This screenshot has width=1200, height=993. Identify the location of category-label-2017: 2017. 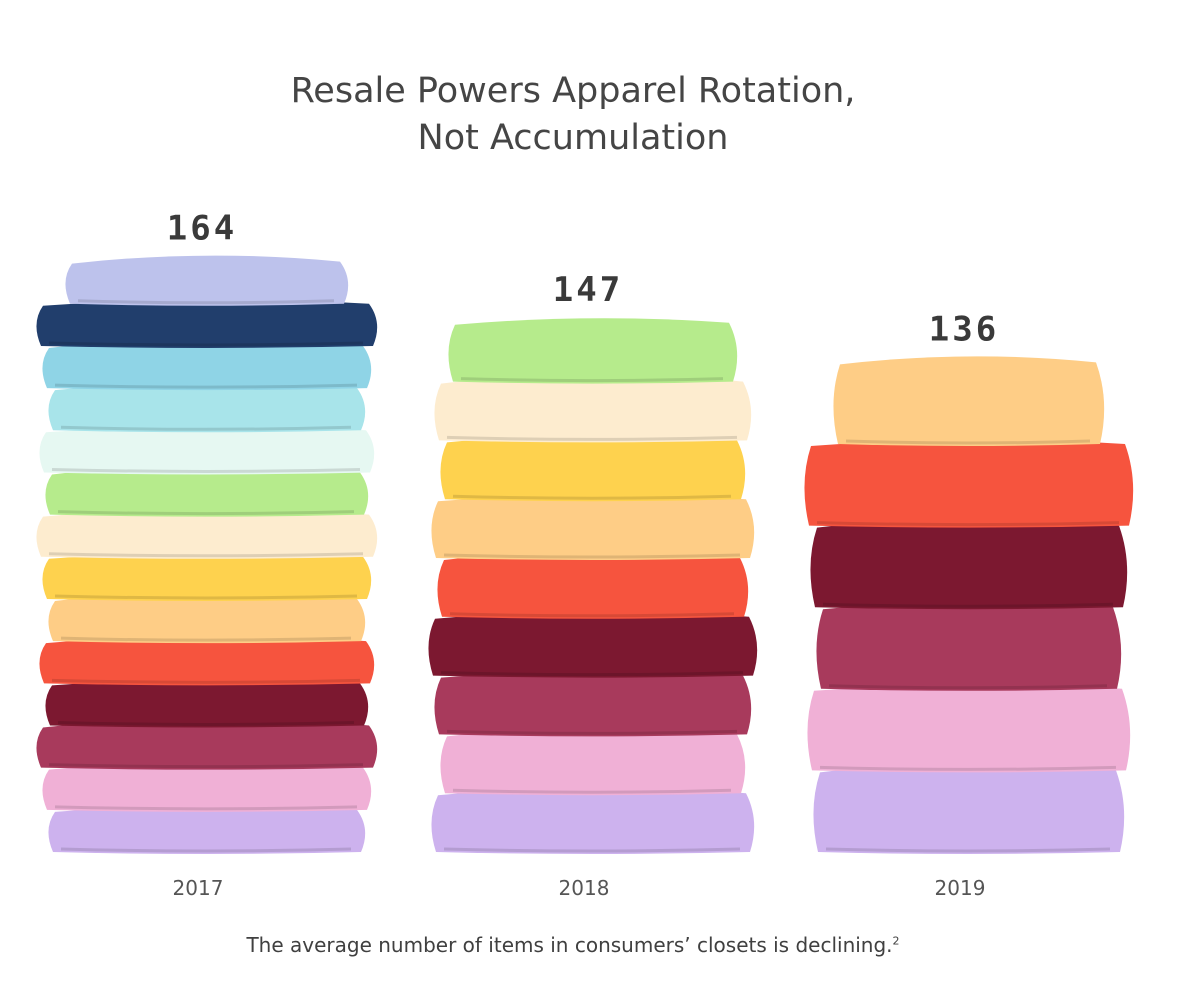
(198, 888).